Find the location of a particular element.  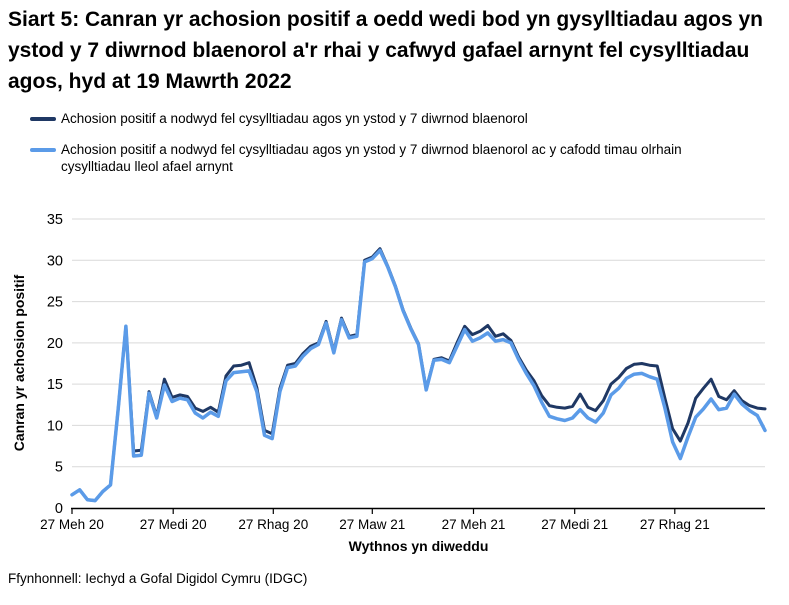

x-tick-label: 27 Medi 21 is located at coordinates (574, 524).